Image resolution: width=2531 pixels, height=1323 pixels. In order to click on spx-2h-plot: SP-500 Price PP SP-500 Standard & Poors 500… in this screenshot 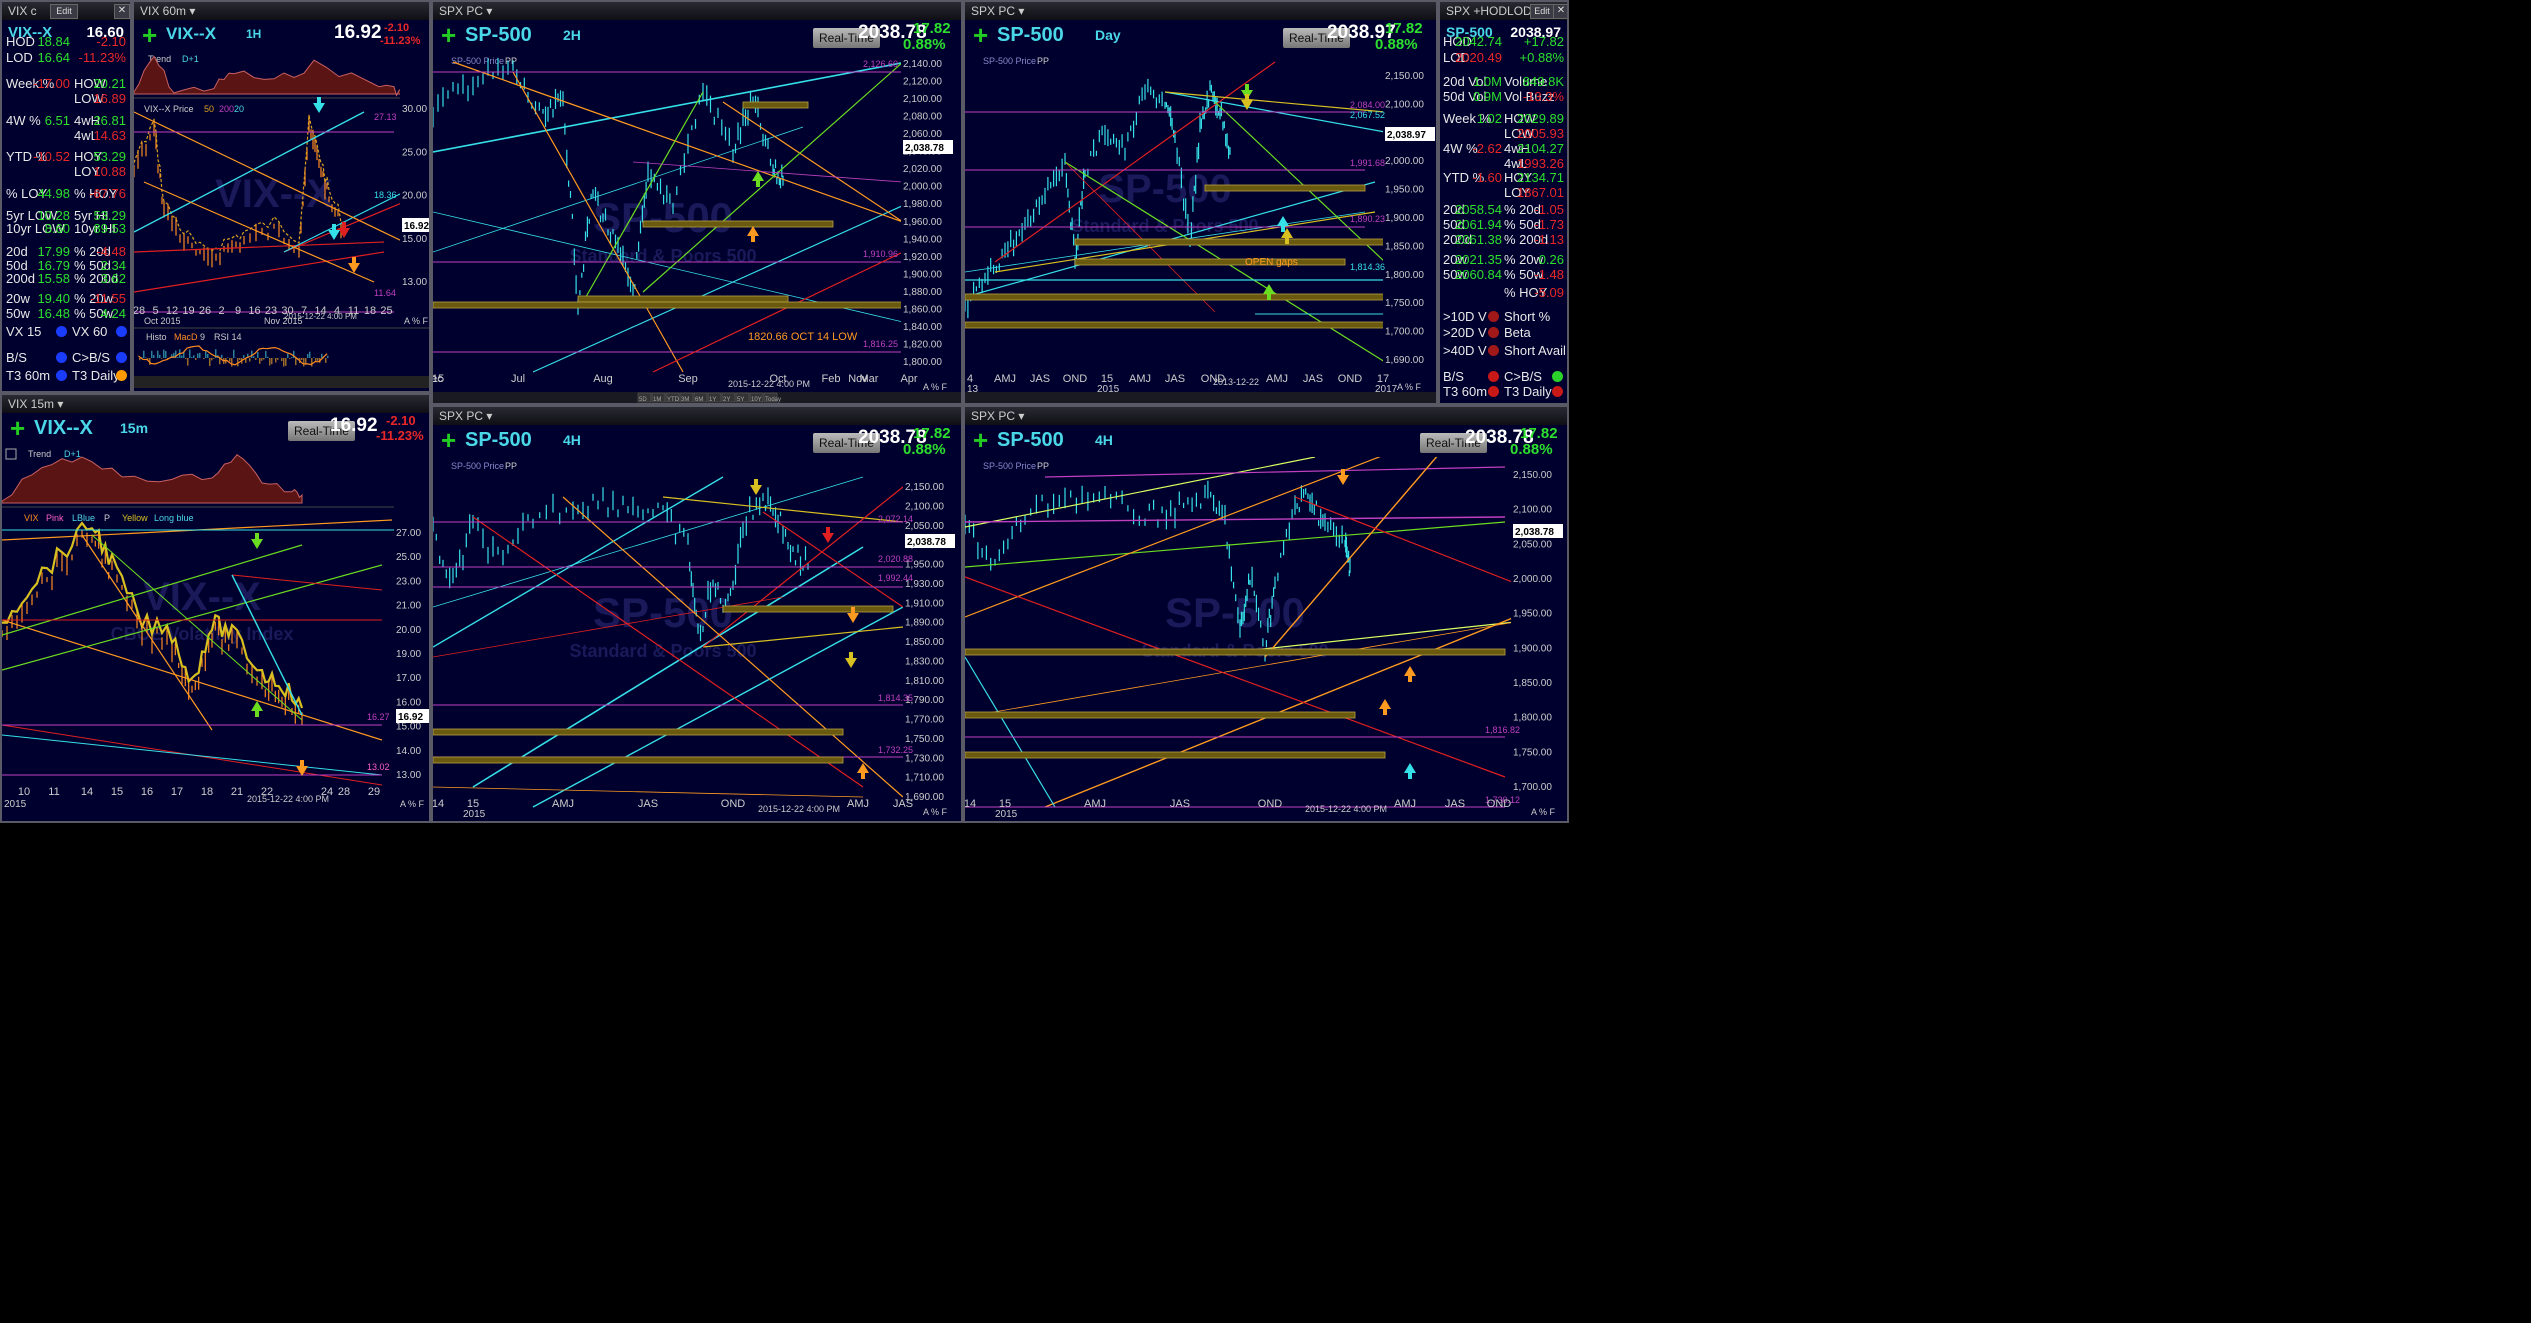, I will do `click(697, 227)`.